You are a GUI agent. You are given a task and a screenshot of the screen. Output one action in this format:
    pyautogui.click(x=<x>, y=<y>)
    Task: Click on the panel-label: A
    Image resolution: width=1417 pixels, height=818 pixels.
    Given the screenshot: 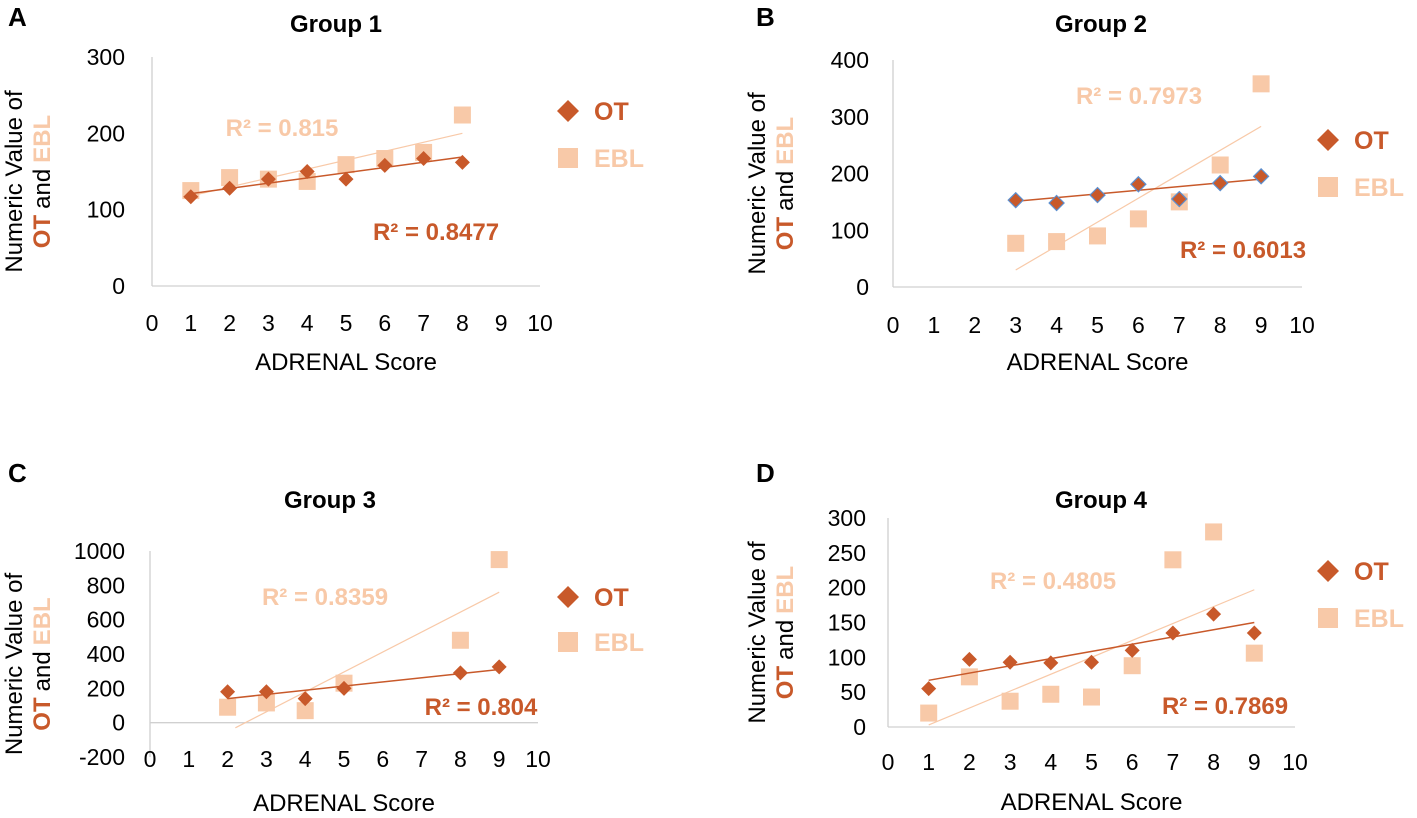 What is the action you would take?
    pyautogui.click(x=17, y=17)
    